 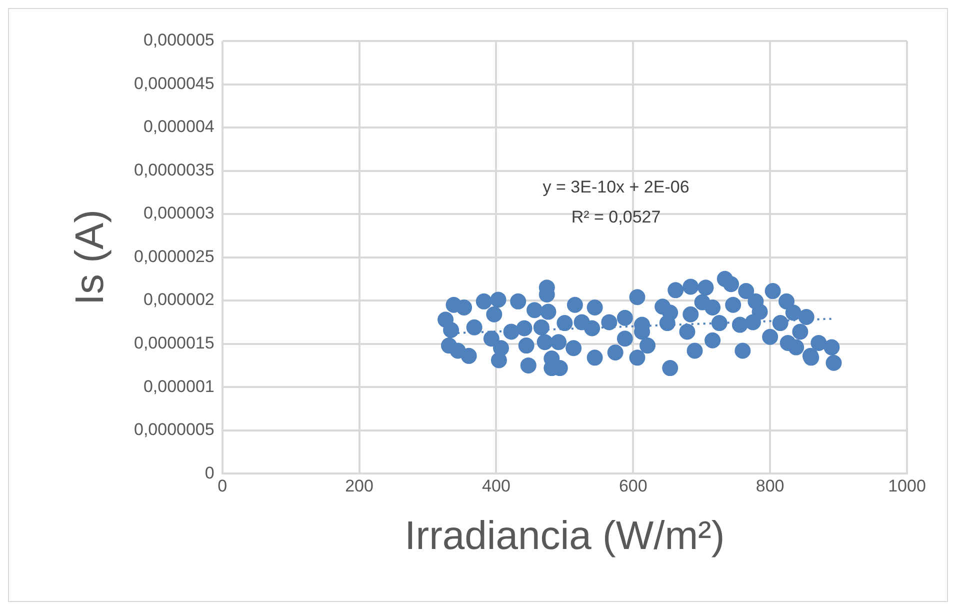 I want to click on y-tick-label: 0,0000025, so click(x=174, y=256).